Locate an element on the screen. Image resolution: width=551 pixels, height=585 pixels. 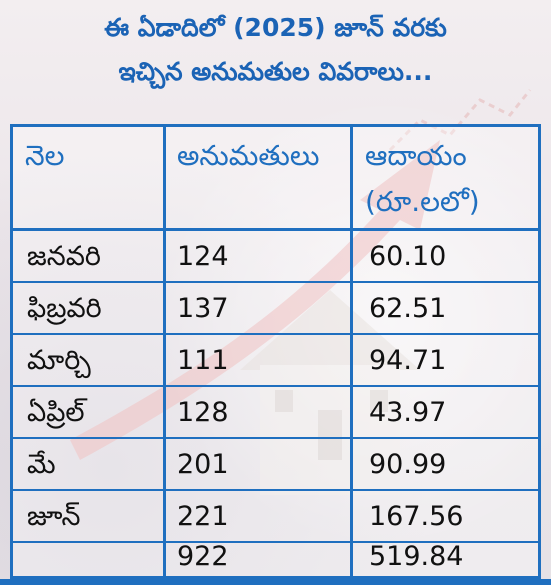
header-revenue: ఆదాయం is located at coordinates (416, 155).